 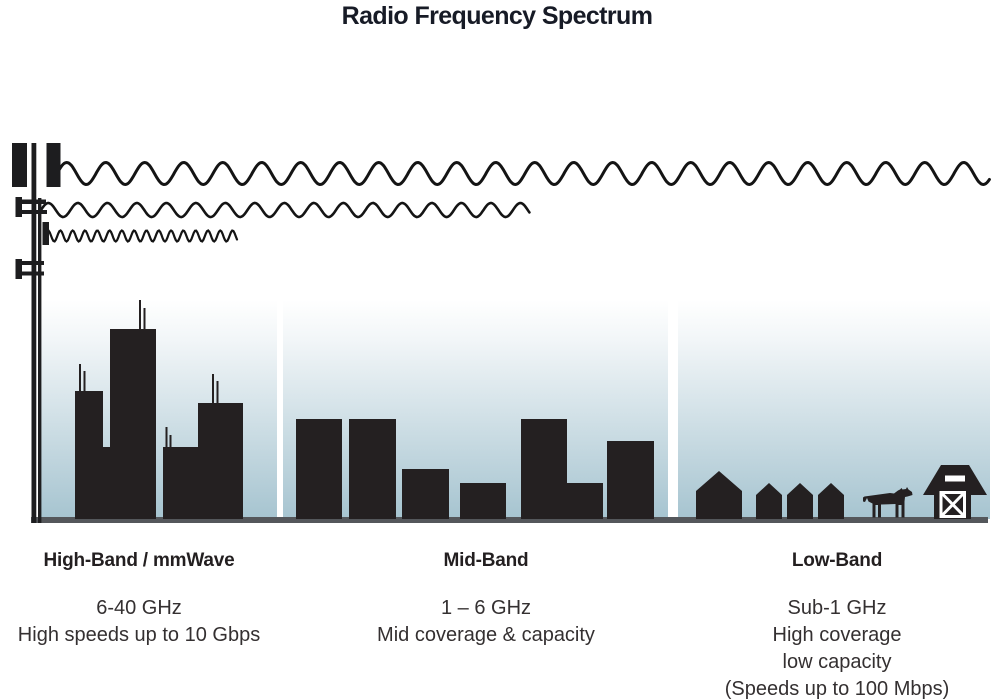 I want to click on high-band-frequency: 6-40 GHz, so click(x=139, y=608).